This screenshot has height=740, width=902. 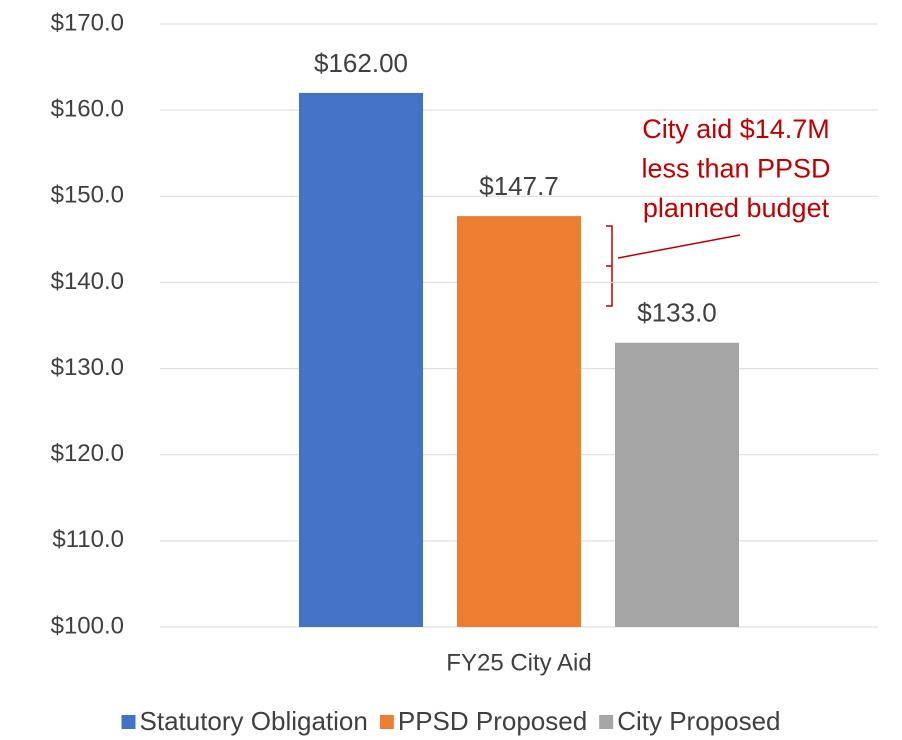 What do you see at coordinates (87, 367) in the screenshot?
I see `y-tick-label: $130.0` at bounding box center [87, 367].